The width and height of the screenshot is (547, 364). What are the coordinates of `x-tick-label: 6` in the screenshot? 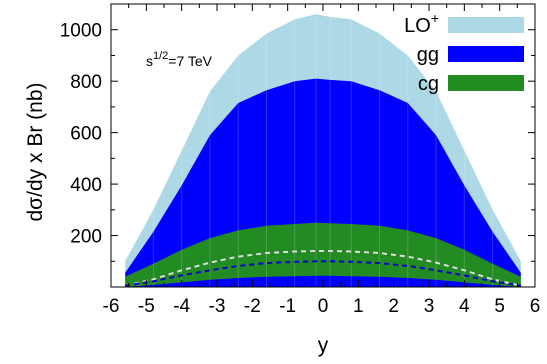 It's located at (535, 306).